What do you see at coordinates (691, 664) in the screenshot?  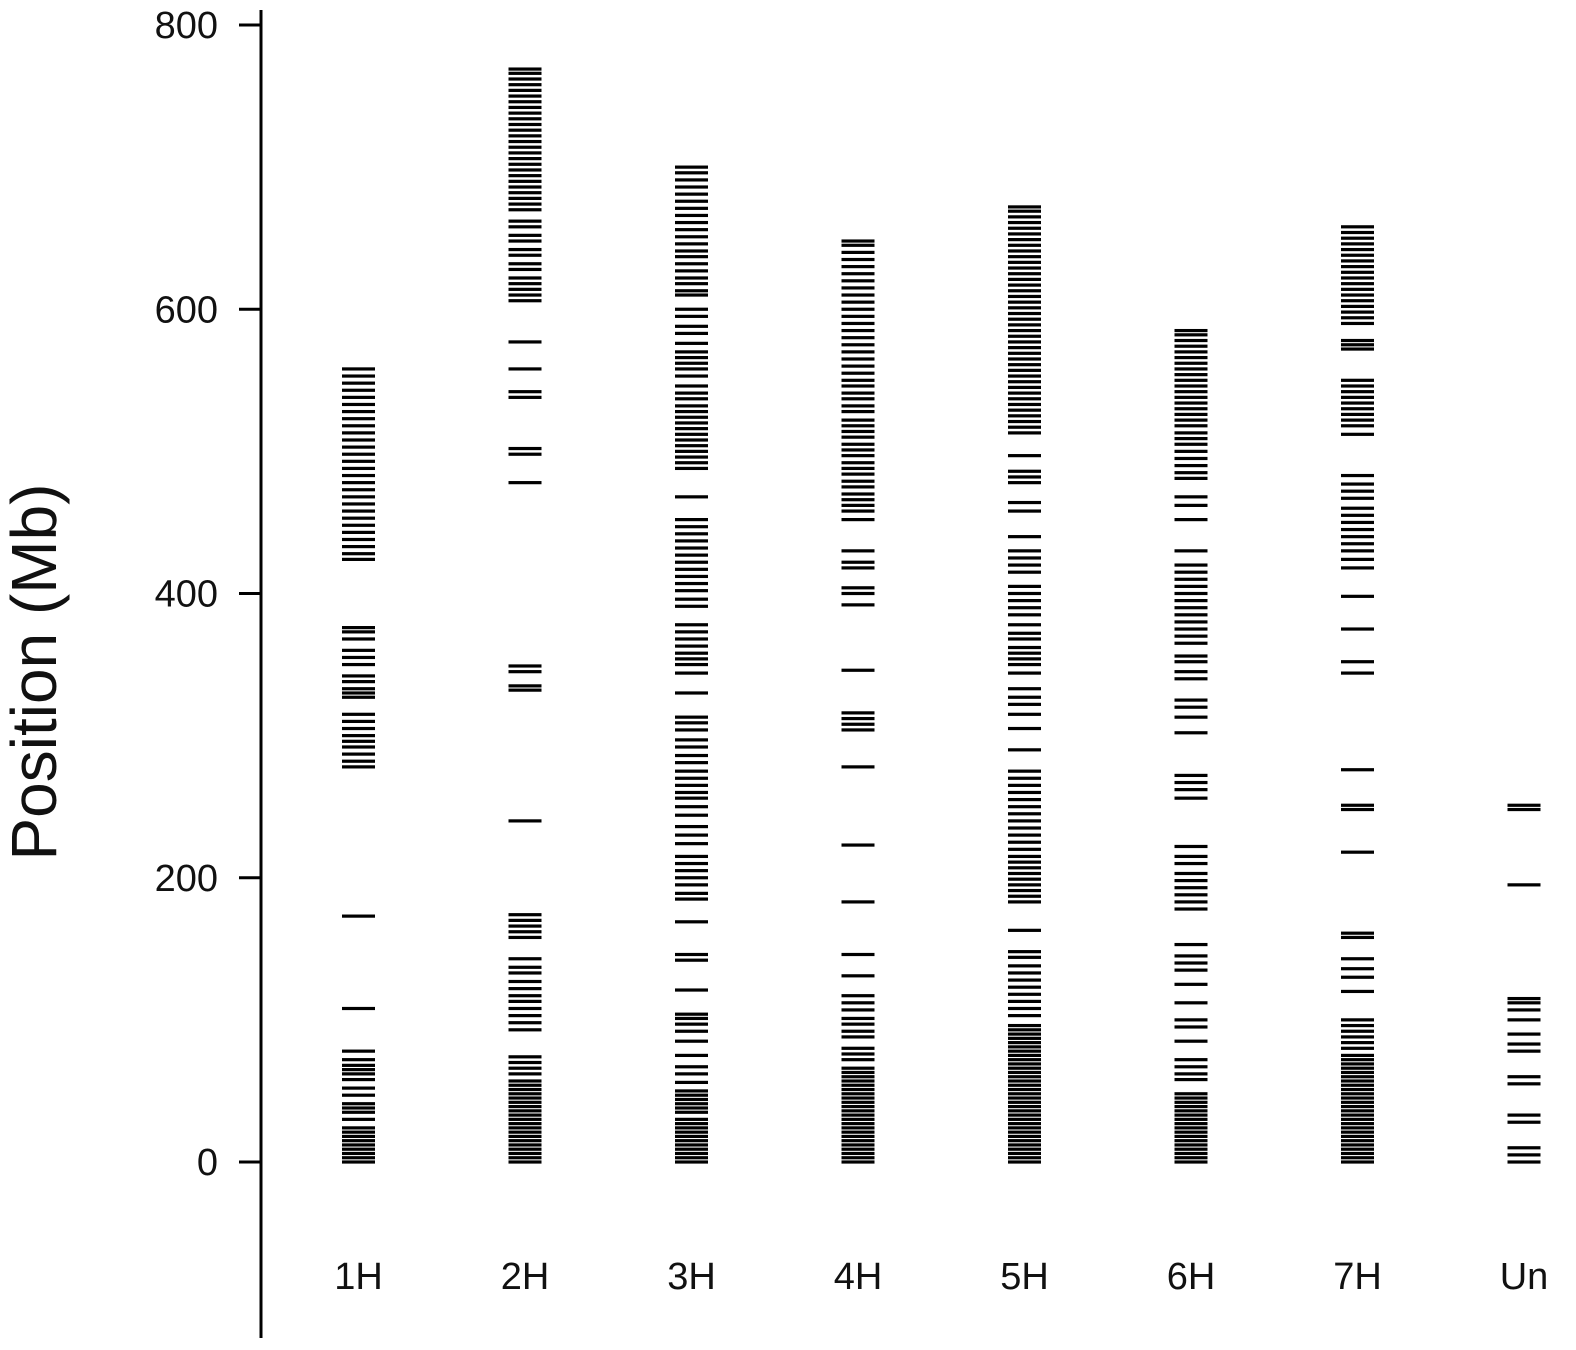 I see `marker-column-3h` at bounding box center [691, 664].